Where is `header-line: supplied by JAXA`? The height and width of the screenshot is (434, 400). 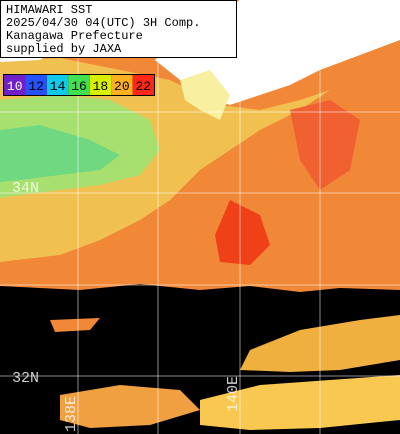 header-line: supplied by JAXA is located at coordinates (64, 49).